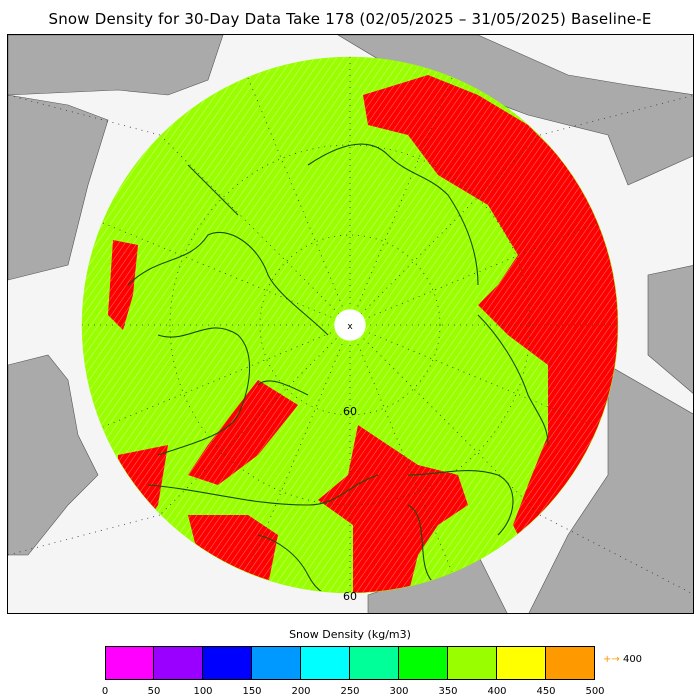 This screenshot has width=700, height=700. Describe the element at coordinates (350, 411) in the screenshot. I see `latitude-label-inner: 60` at that location.